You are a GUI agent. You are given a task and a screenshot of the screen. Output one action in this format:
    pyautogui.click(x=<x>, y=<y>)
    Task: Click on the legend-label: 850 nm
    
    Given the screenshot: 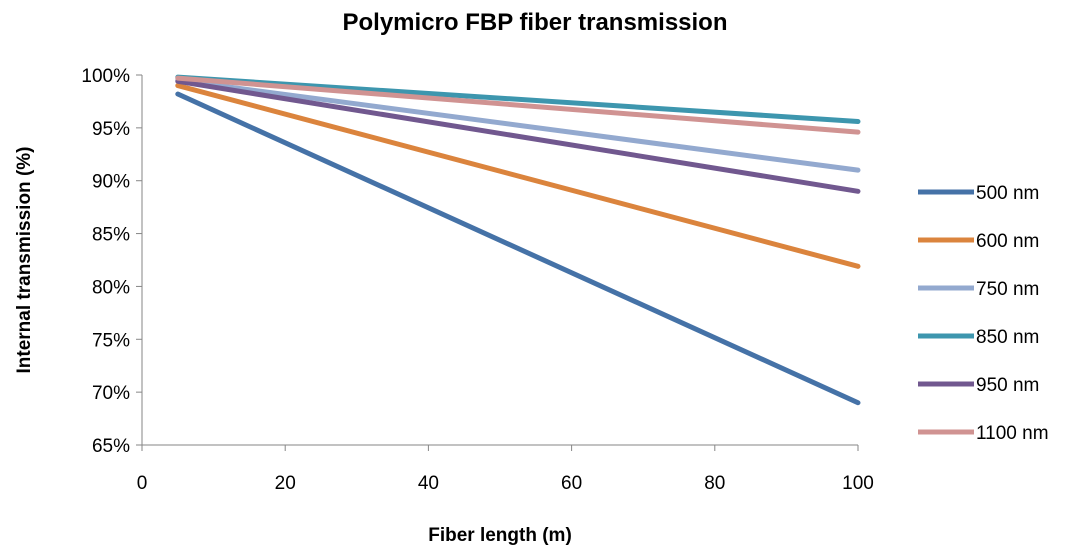 What is the action you would take?
    pyautogui.click(x=1007, y=337)
    